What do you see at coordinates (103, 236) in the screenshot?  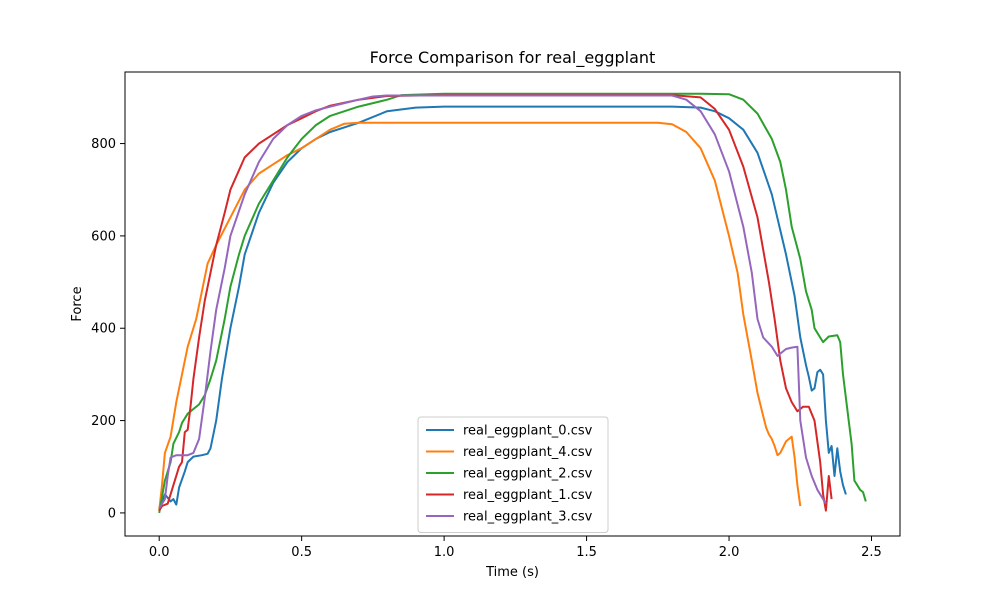 I see `y-tick-label: 600` at bounding box center [103, 236].